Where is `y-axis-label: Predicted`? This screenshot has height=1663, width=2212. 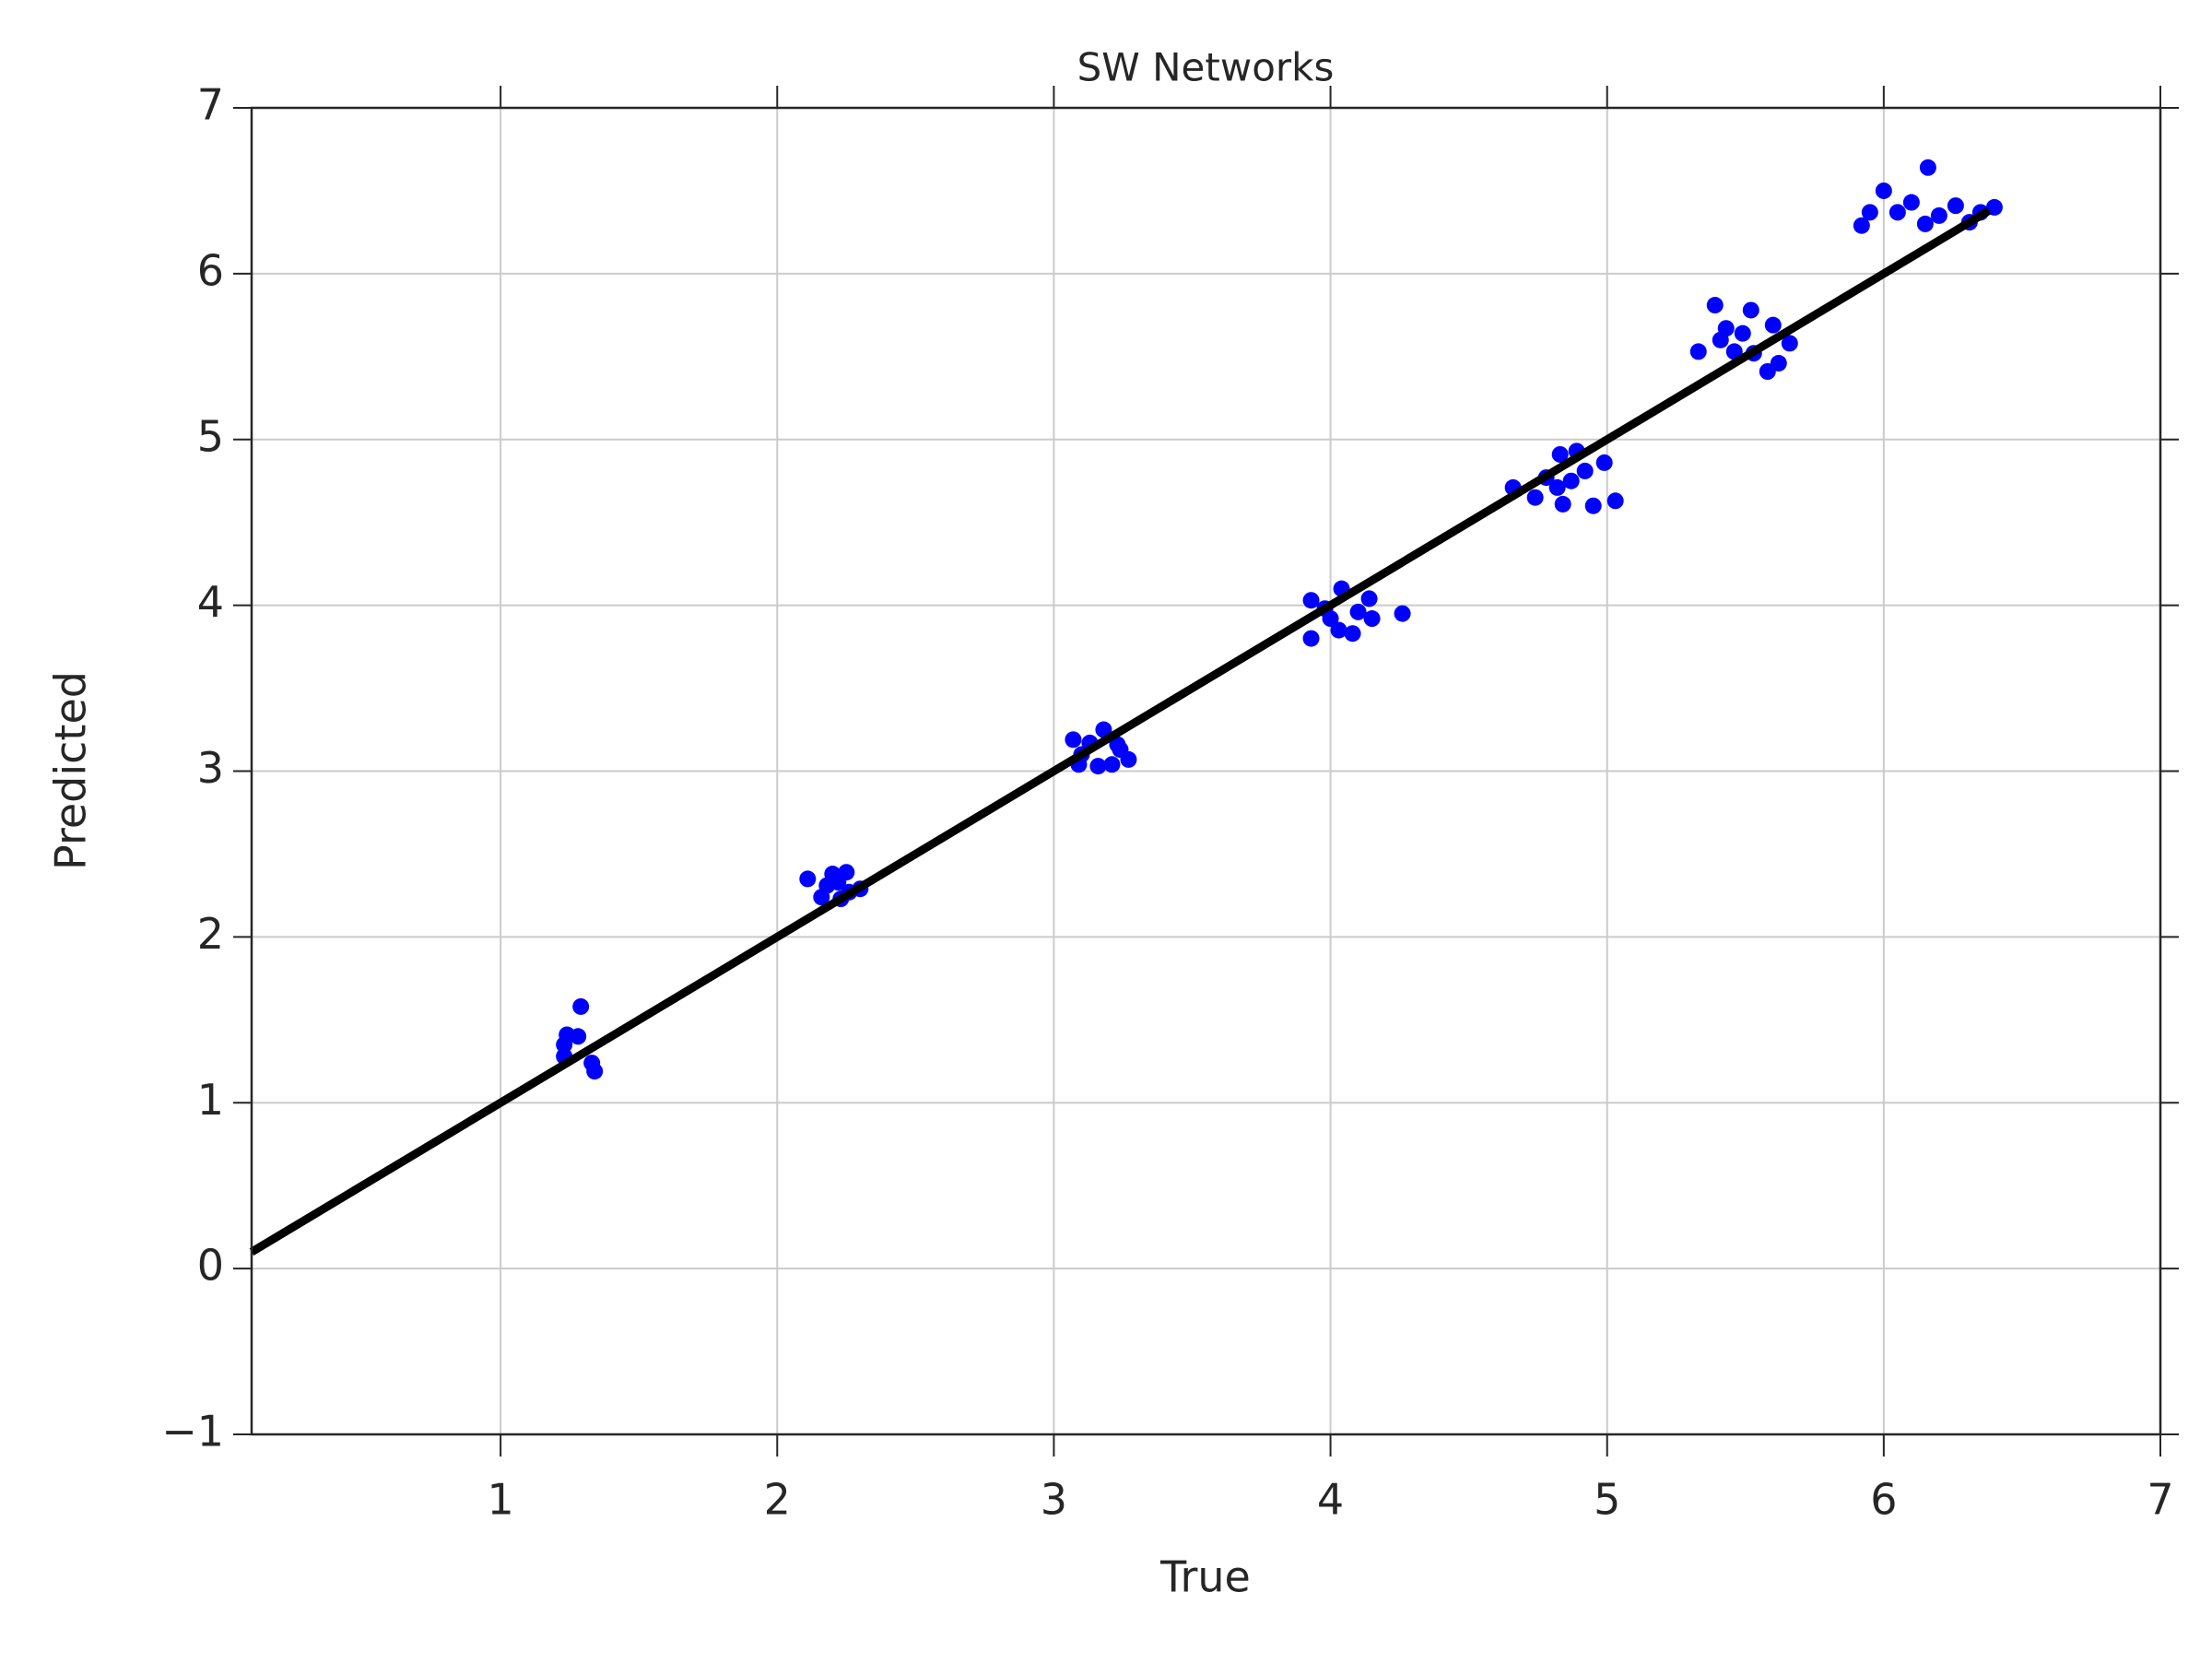 y-axis-label: Predicted is located at coordinates (71, 770).